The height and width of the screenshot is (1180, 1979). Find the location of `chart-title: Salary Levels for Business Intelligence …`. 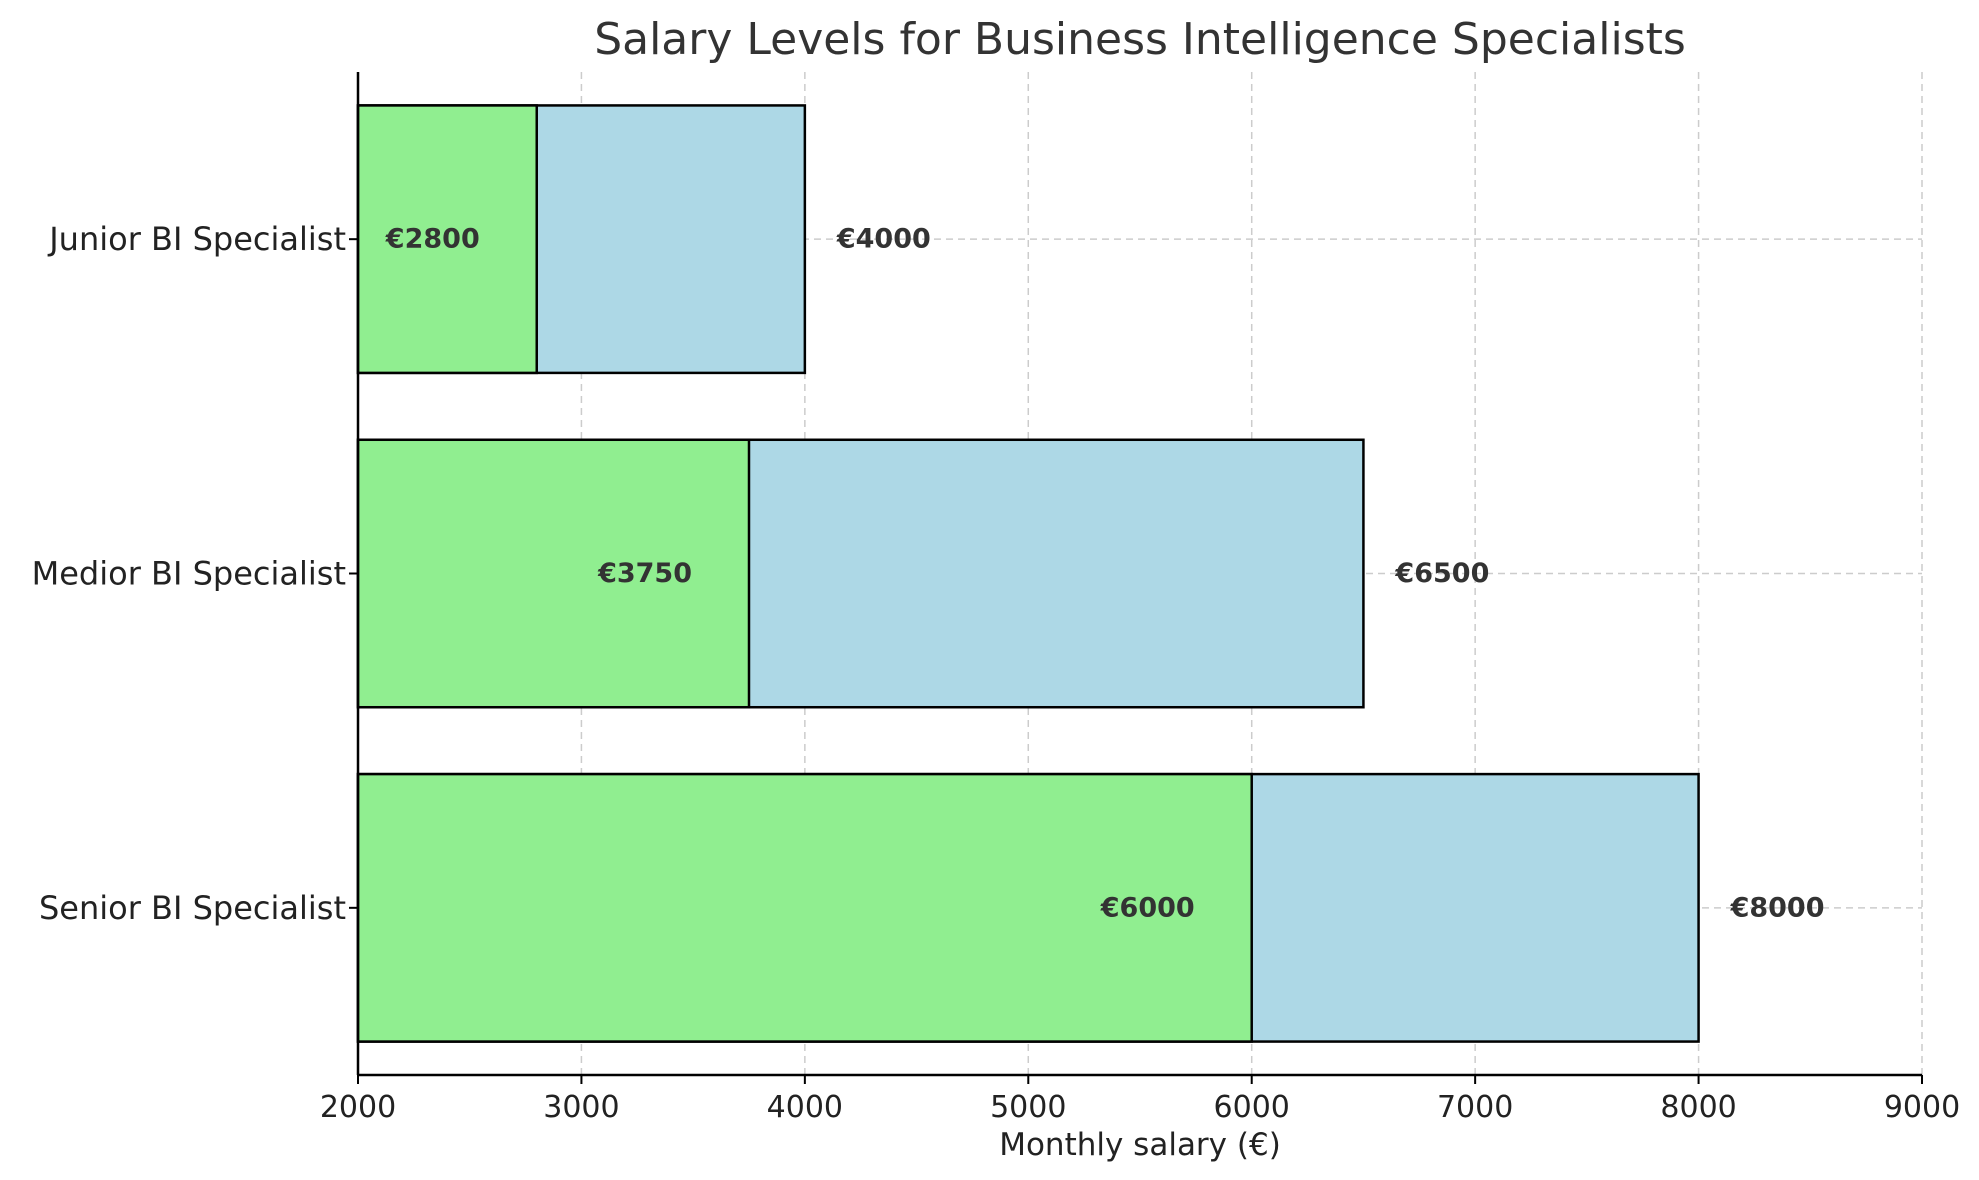

chart-title: Salary Levels for Business Intelligence … is located at coordinates (1140, 39).